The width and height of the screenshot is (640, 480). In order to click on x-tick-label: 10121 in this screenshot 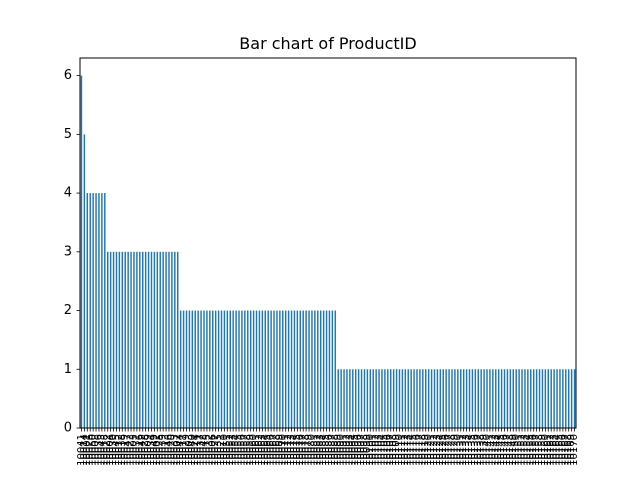, I will do `click(431, 450)`.